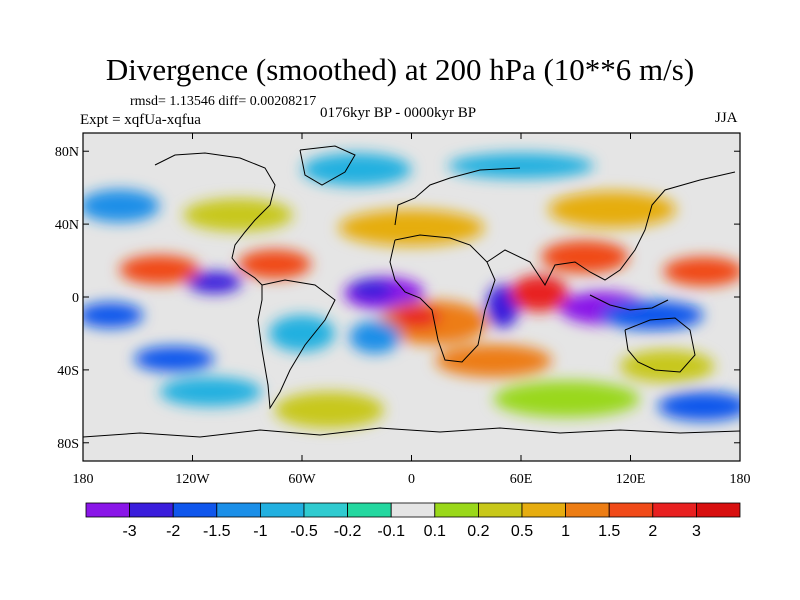 This screenshot has height=600, width=800. I want to click on colorbar: -3 -2 -1.5 -1 -0.5 -0.2 -0.1 0.1 0.2 0.5 1 1.5 2 3, so click(413, 521).